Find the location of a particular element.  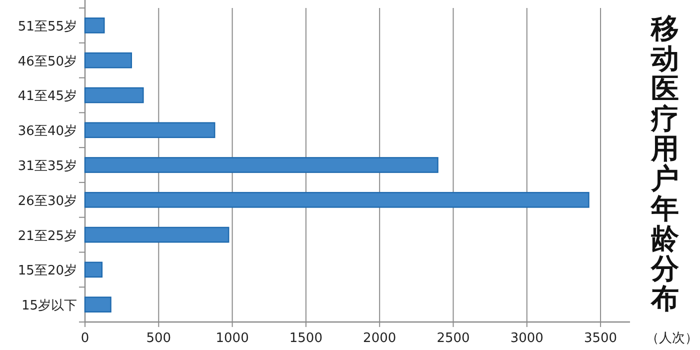

x-tick-label: 500 is located at coordinates (159, 338).